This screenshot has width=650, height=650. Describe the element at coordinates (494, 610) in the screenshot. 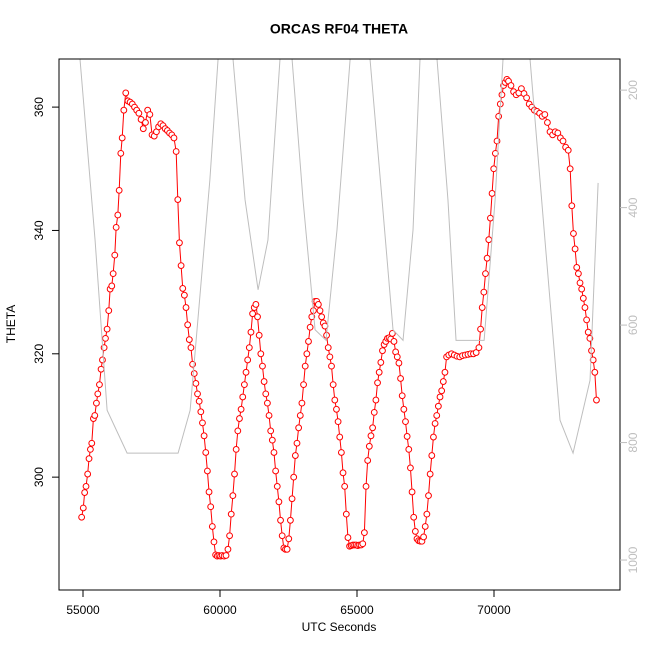

I see `x-tick-label: 70000` at that location.